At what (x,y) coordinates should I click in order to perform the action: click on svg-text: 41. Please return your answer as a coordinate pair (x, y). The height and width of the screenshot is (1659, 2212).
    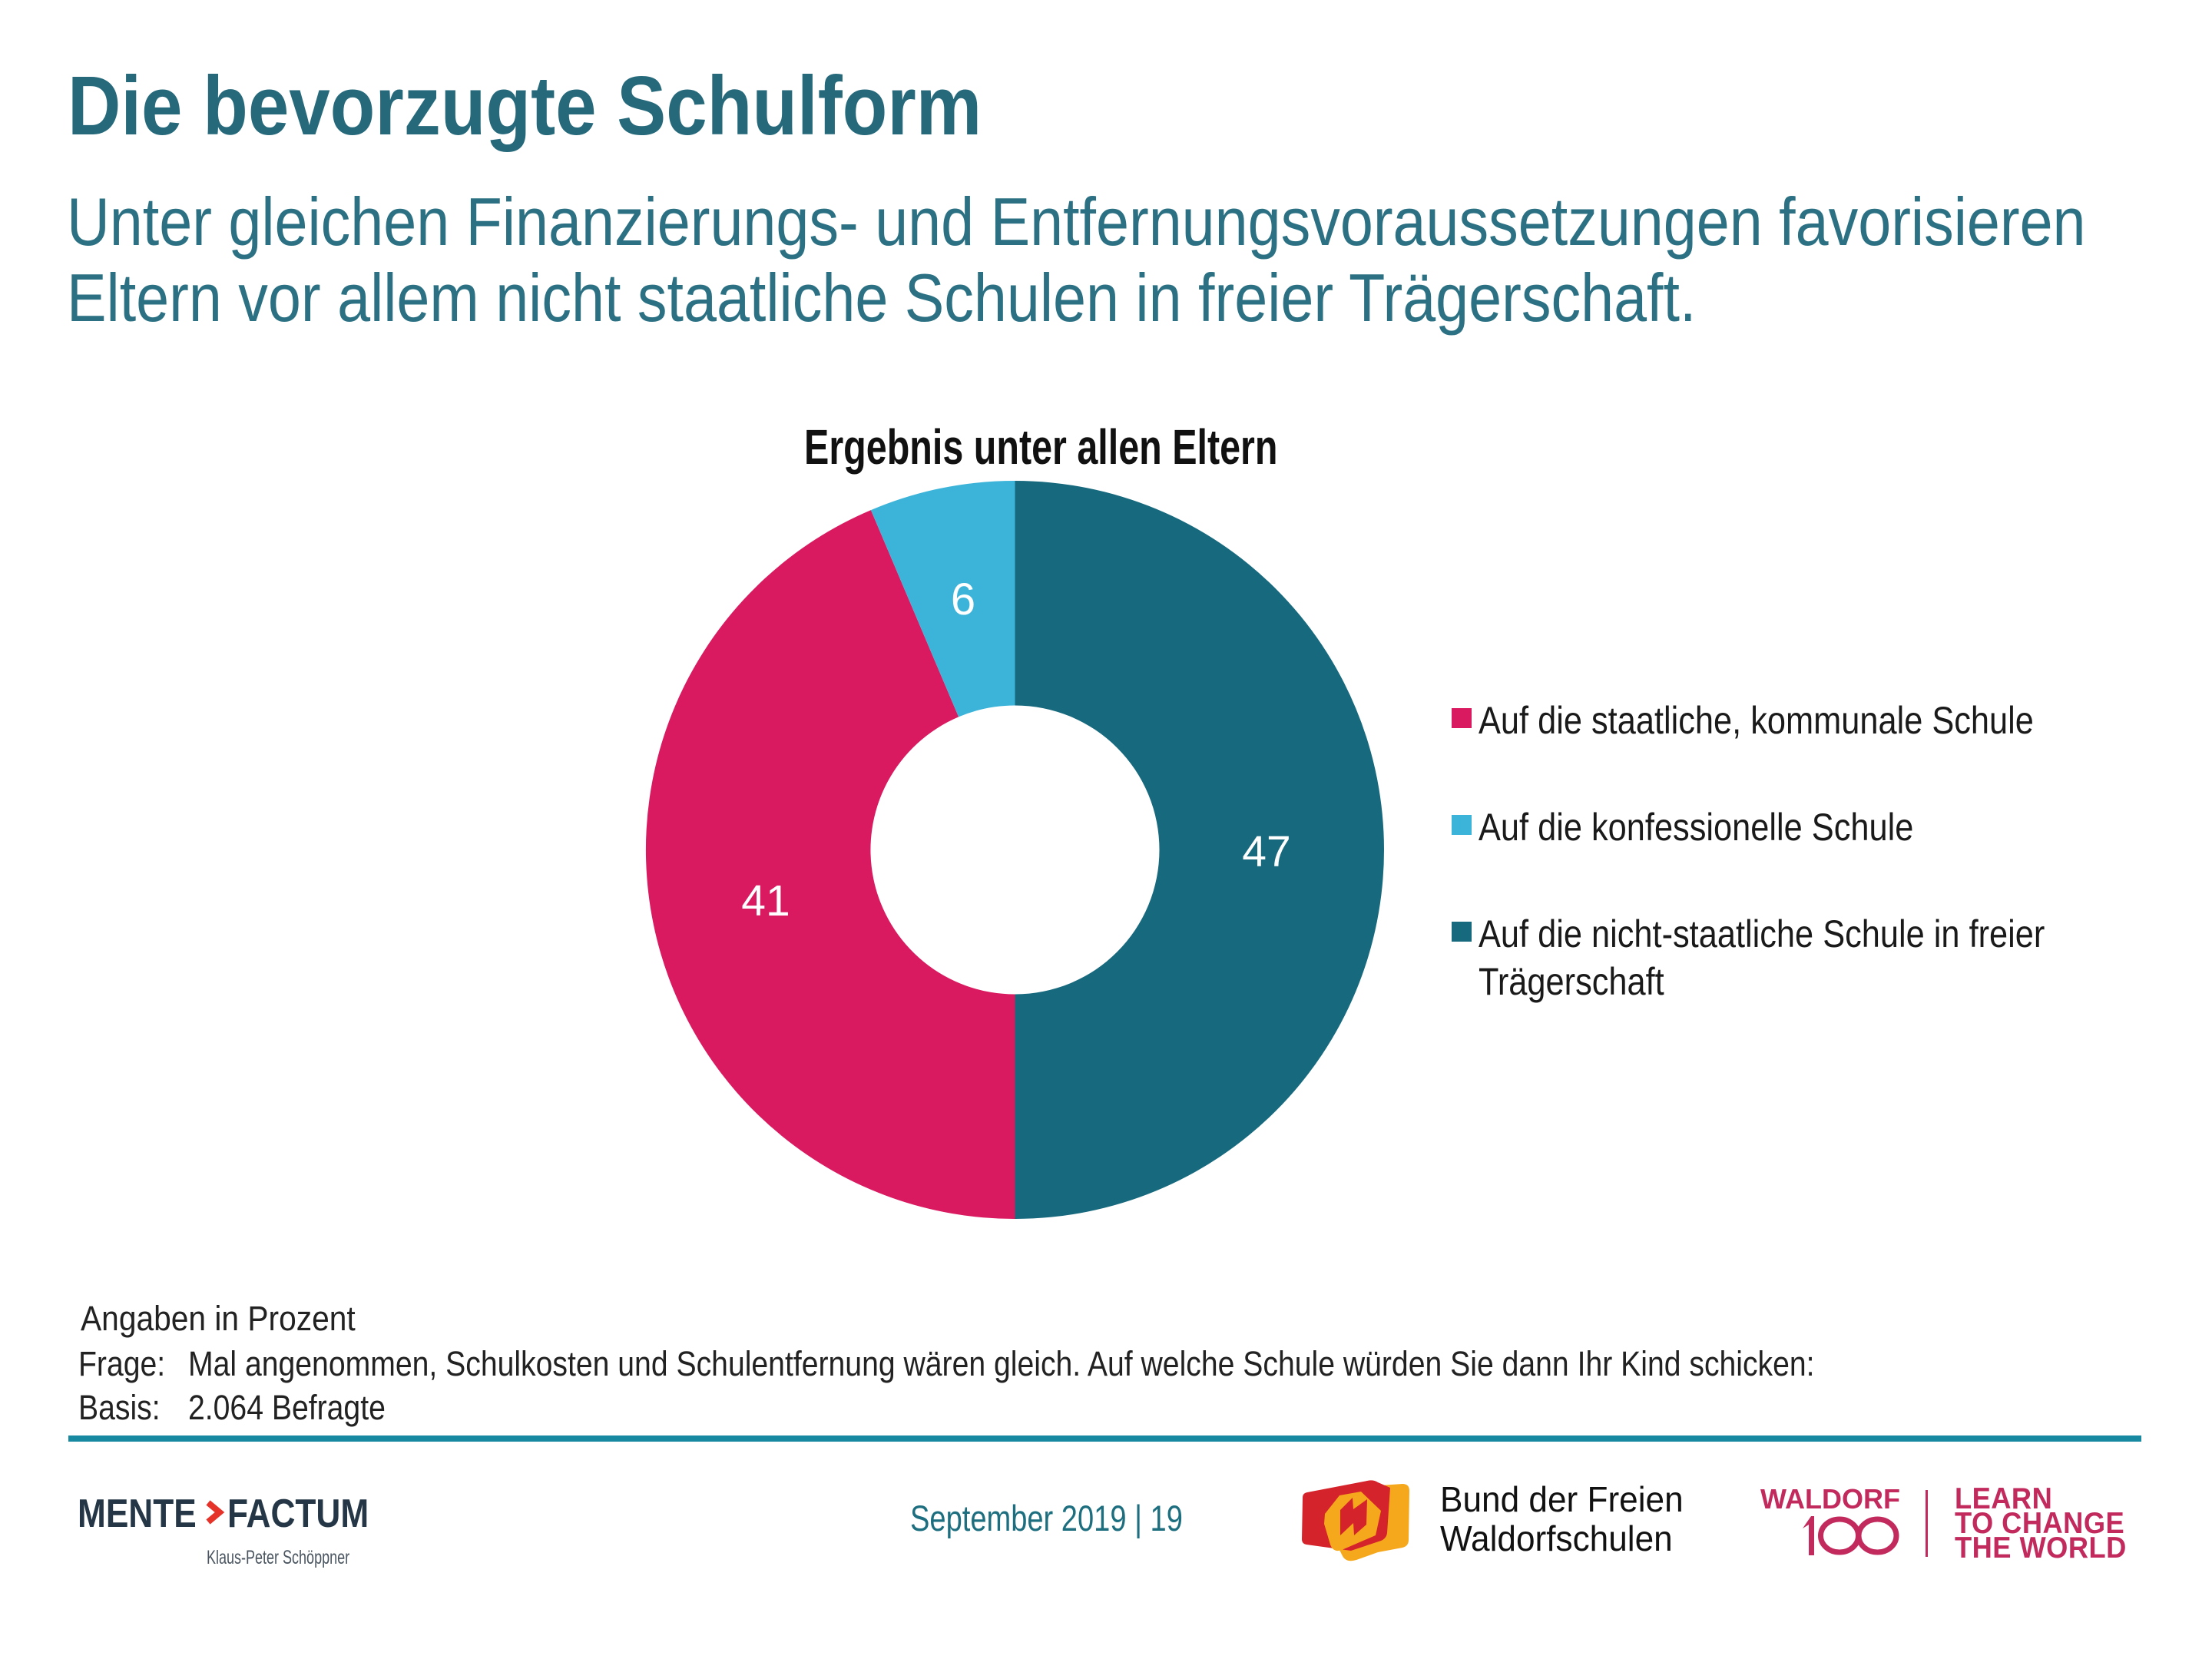
    Looking at the image, I should click on (766, 901).